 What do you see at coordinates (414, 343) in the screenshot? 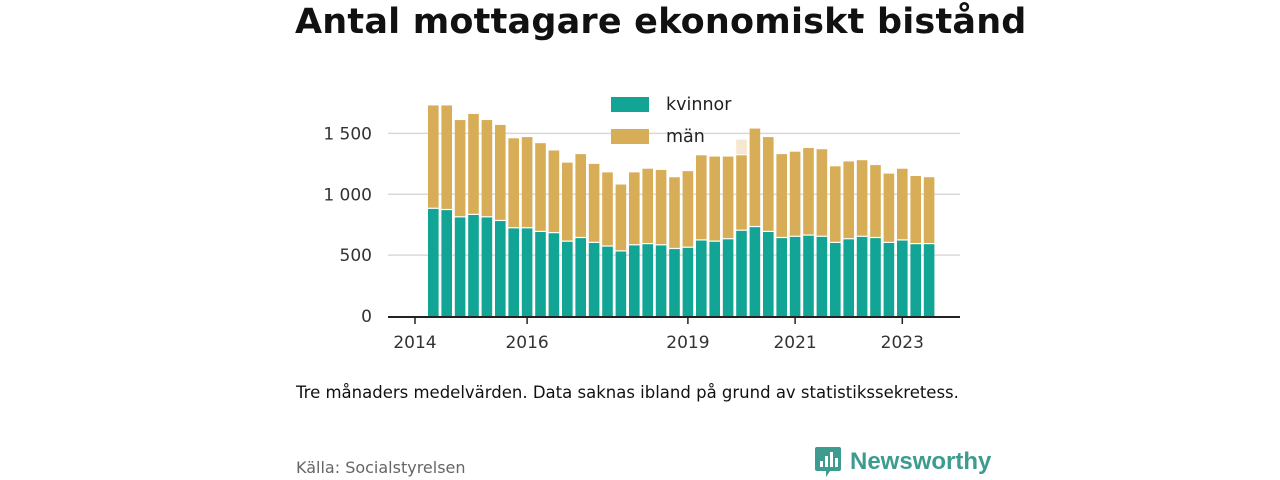
I see `x-tick-label: 2014` at bounding box center [414, 343].